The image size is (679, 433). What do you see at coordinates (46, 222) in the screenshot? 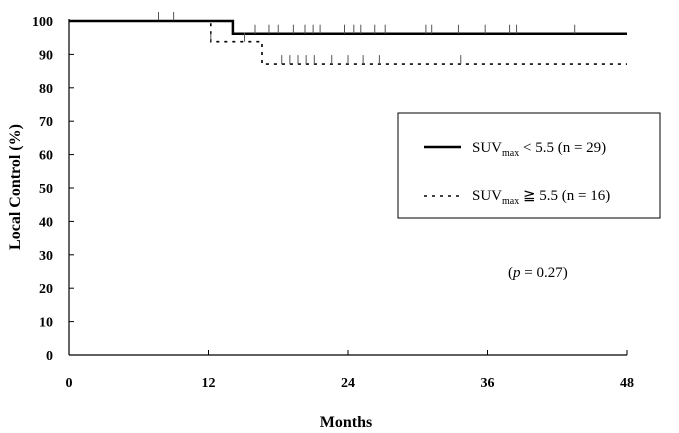
I see `y-tick-label: 40` at bounding box center [46, 222].